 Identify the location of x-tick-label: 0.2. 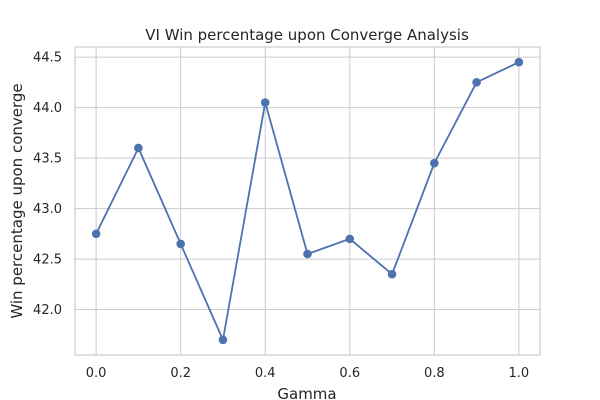
(180, 373).